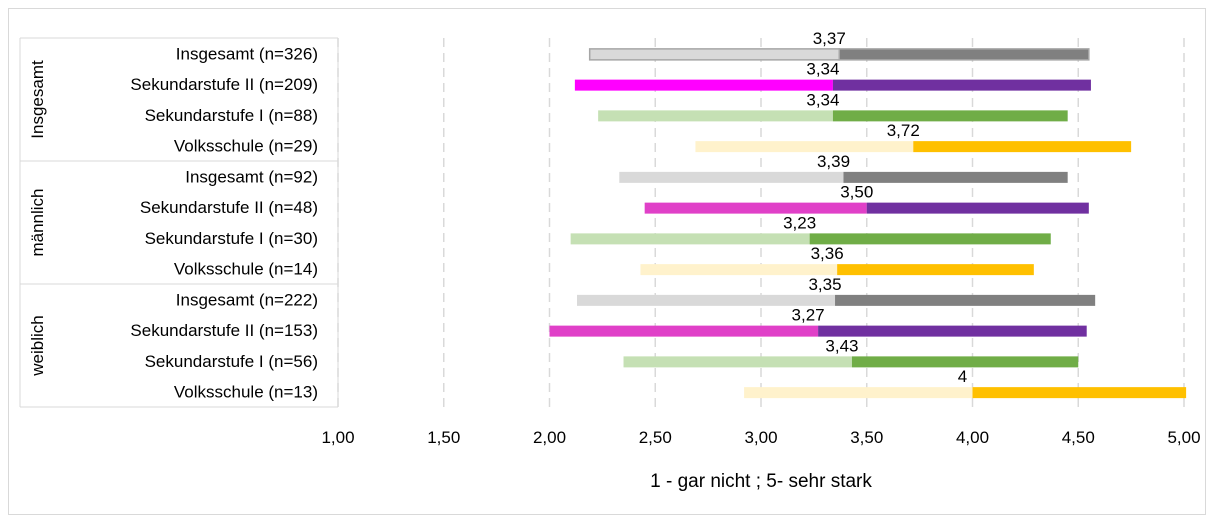  What do you see at coordinates (231, 115) in the screenshot?
I see `category-label: Sekundarstufe I (n=88)` at bounding box center [231, 115].